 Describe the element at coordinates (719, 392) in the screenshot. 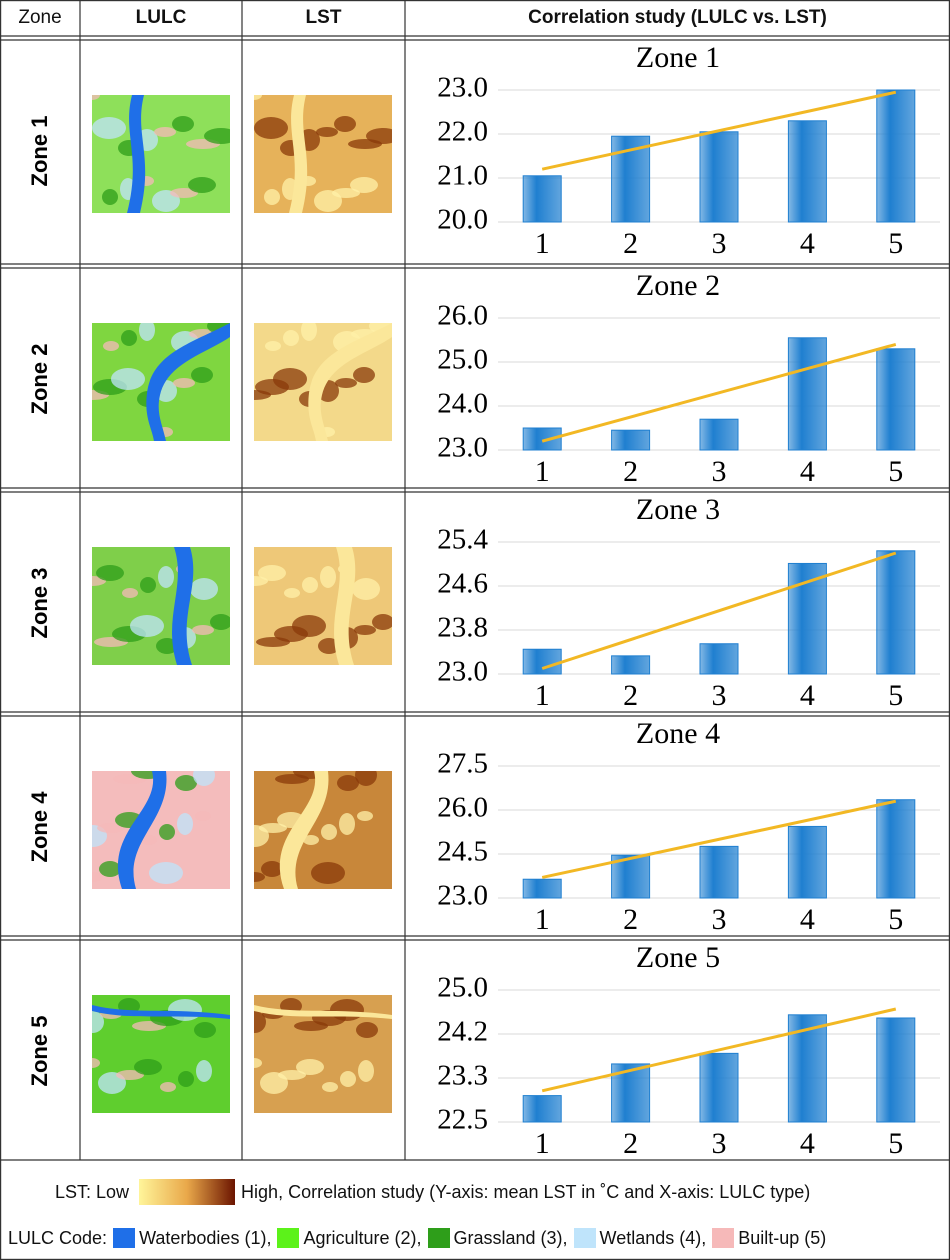

I see `trend-line` at that location.